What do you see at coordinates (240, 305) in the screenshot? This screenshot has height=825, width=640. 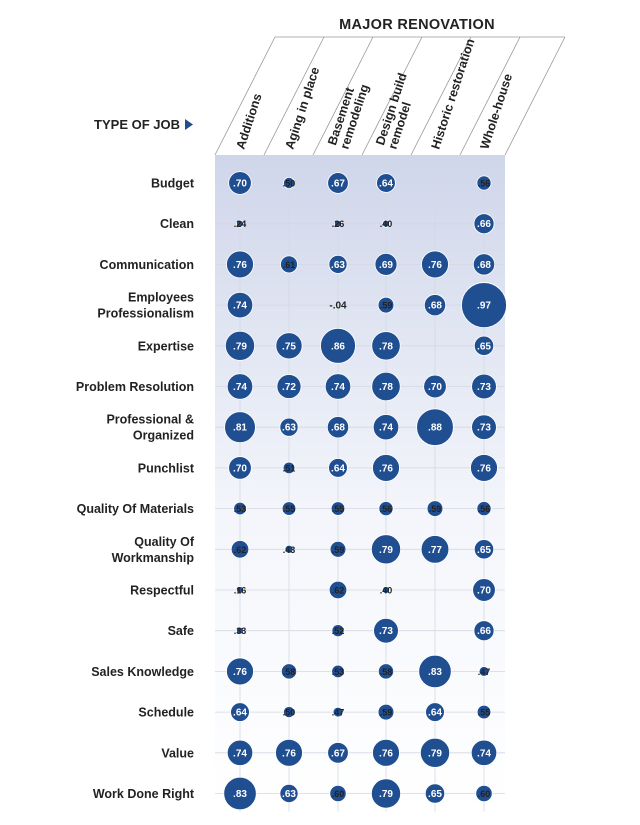 I see `bubble-employees-professionalism-additions: .74` at bounding box center [240, 305].